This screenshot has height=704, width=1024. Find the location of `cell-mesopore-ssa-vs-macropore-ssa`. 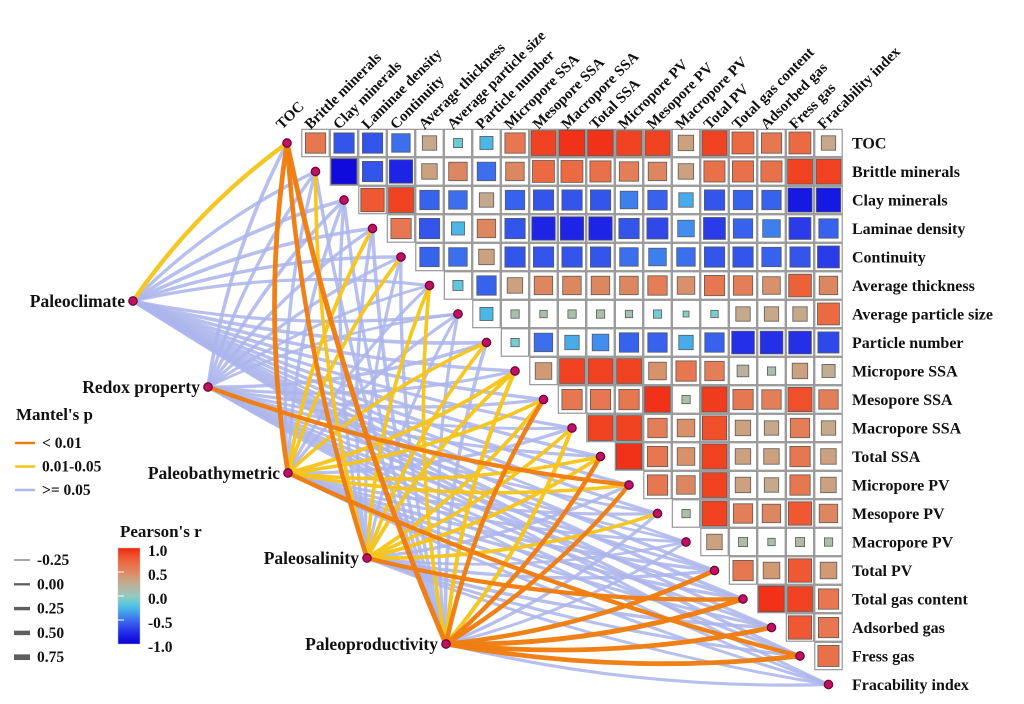

cell-mesopore-ssa-vs-macropore-ssa is located at coordinates (572, 399).